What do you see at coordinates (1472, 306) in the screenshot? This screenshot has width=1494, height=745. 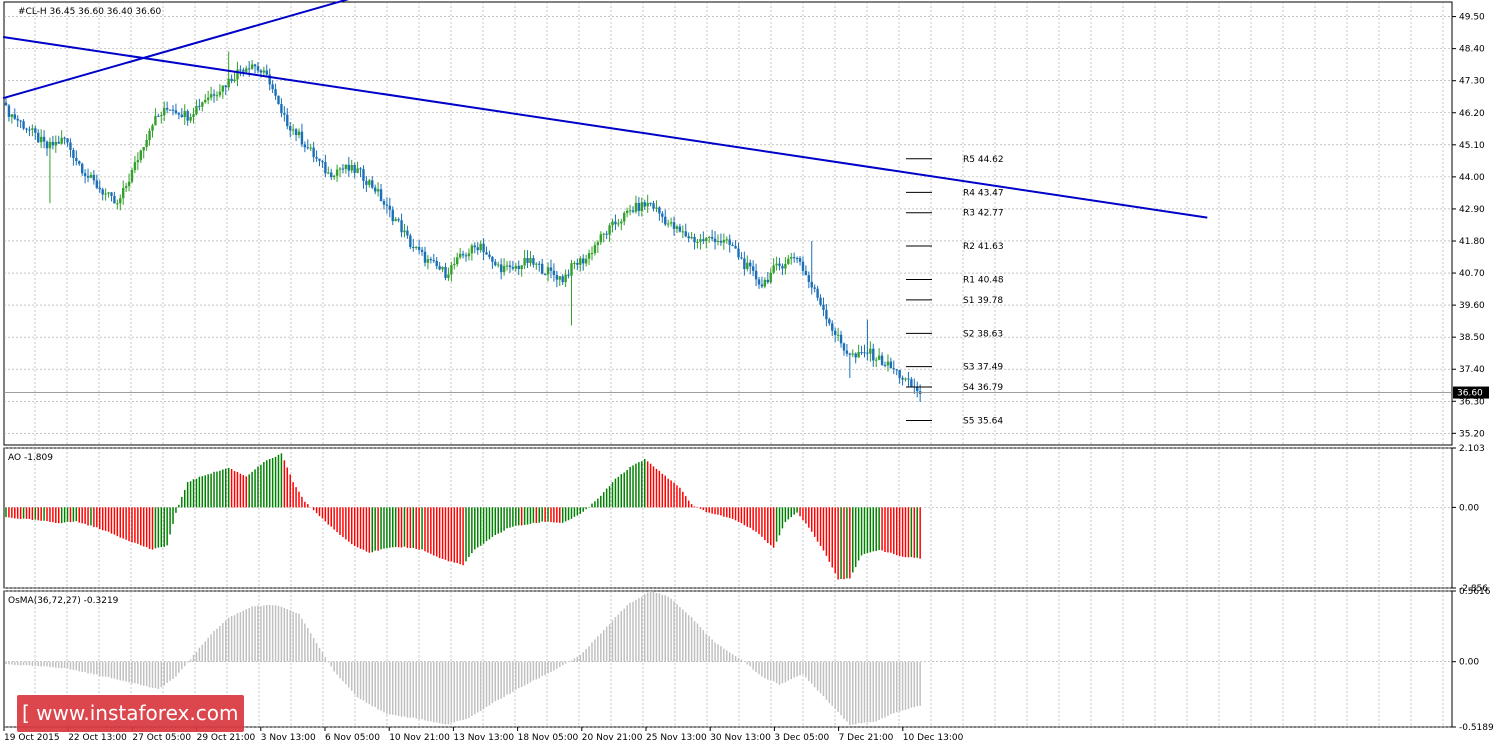 I see `price-y-tick-label: 39.60` at bounding box center [1472, 306].